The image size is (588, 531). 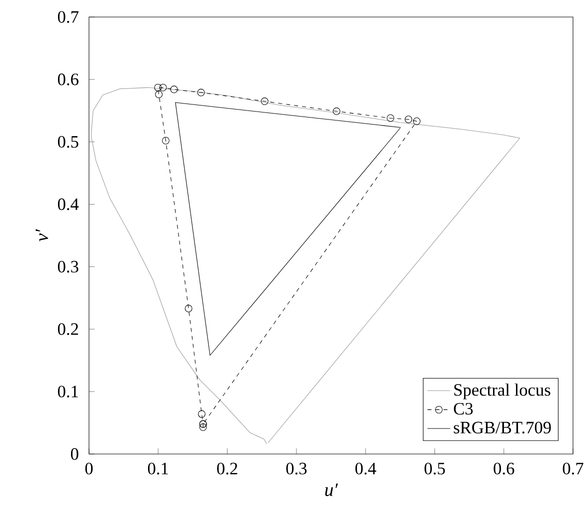 What do you see at coordinates (504, 468) in the screenshot?
I see `x-tick-label: 0.6` at bounding box center [504, 468].